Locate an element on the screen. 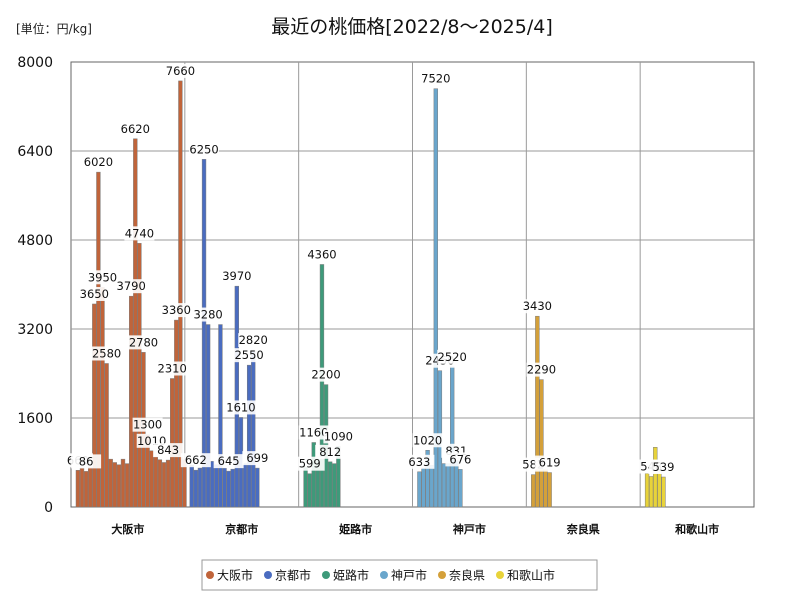 The width and height of the screenshot is (800, 600). data-label: 1020 is located at coordinates (427, 440).